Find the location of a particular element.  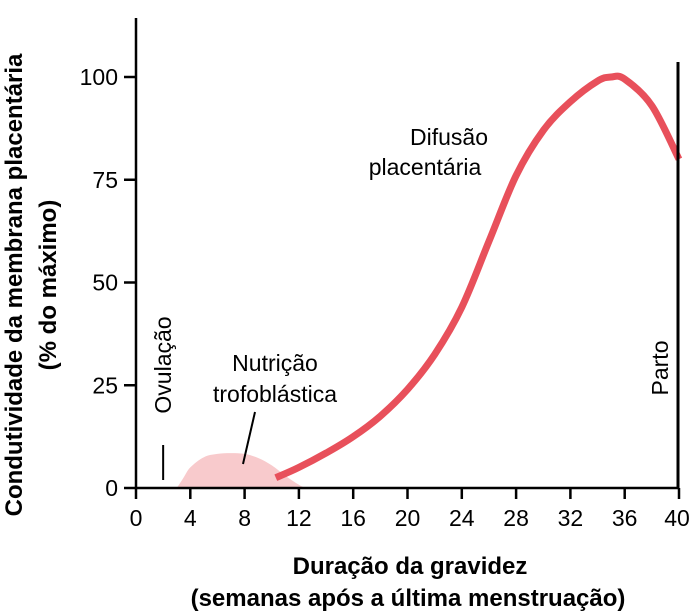

y-ticks: 0 25 50 75 100 is located at coordinates (108, 282).